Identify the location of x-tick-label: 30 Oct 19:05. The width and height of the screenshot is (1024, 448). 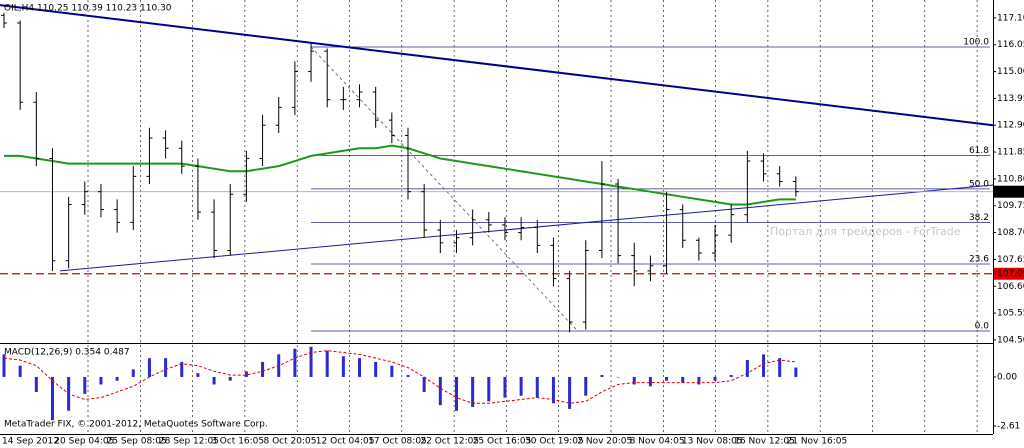
(554, 442).